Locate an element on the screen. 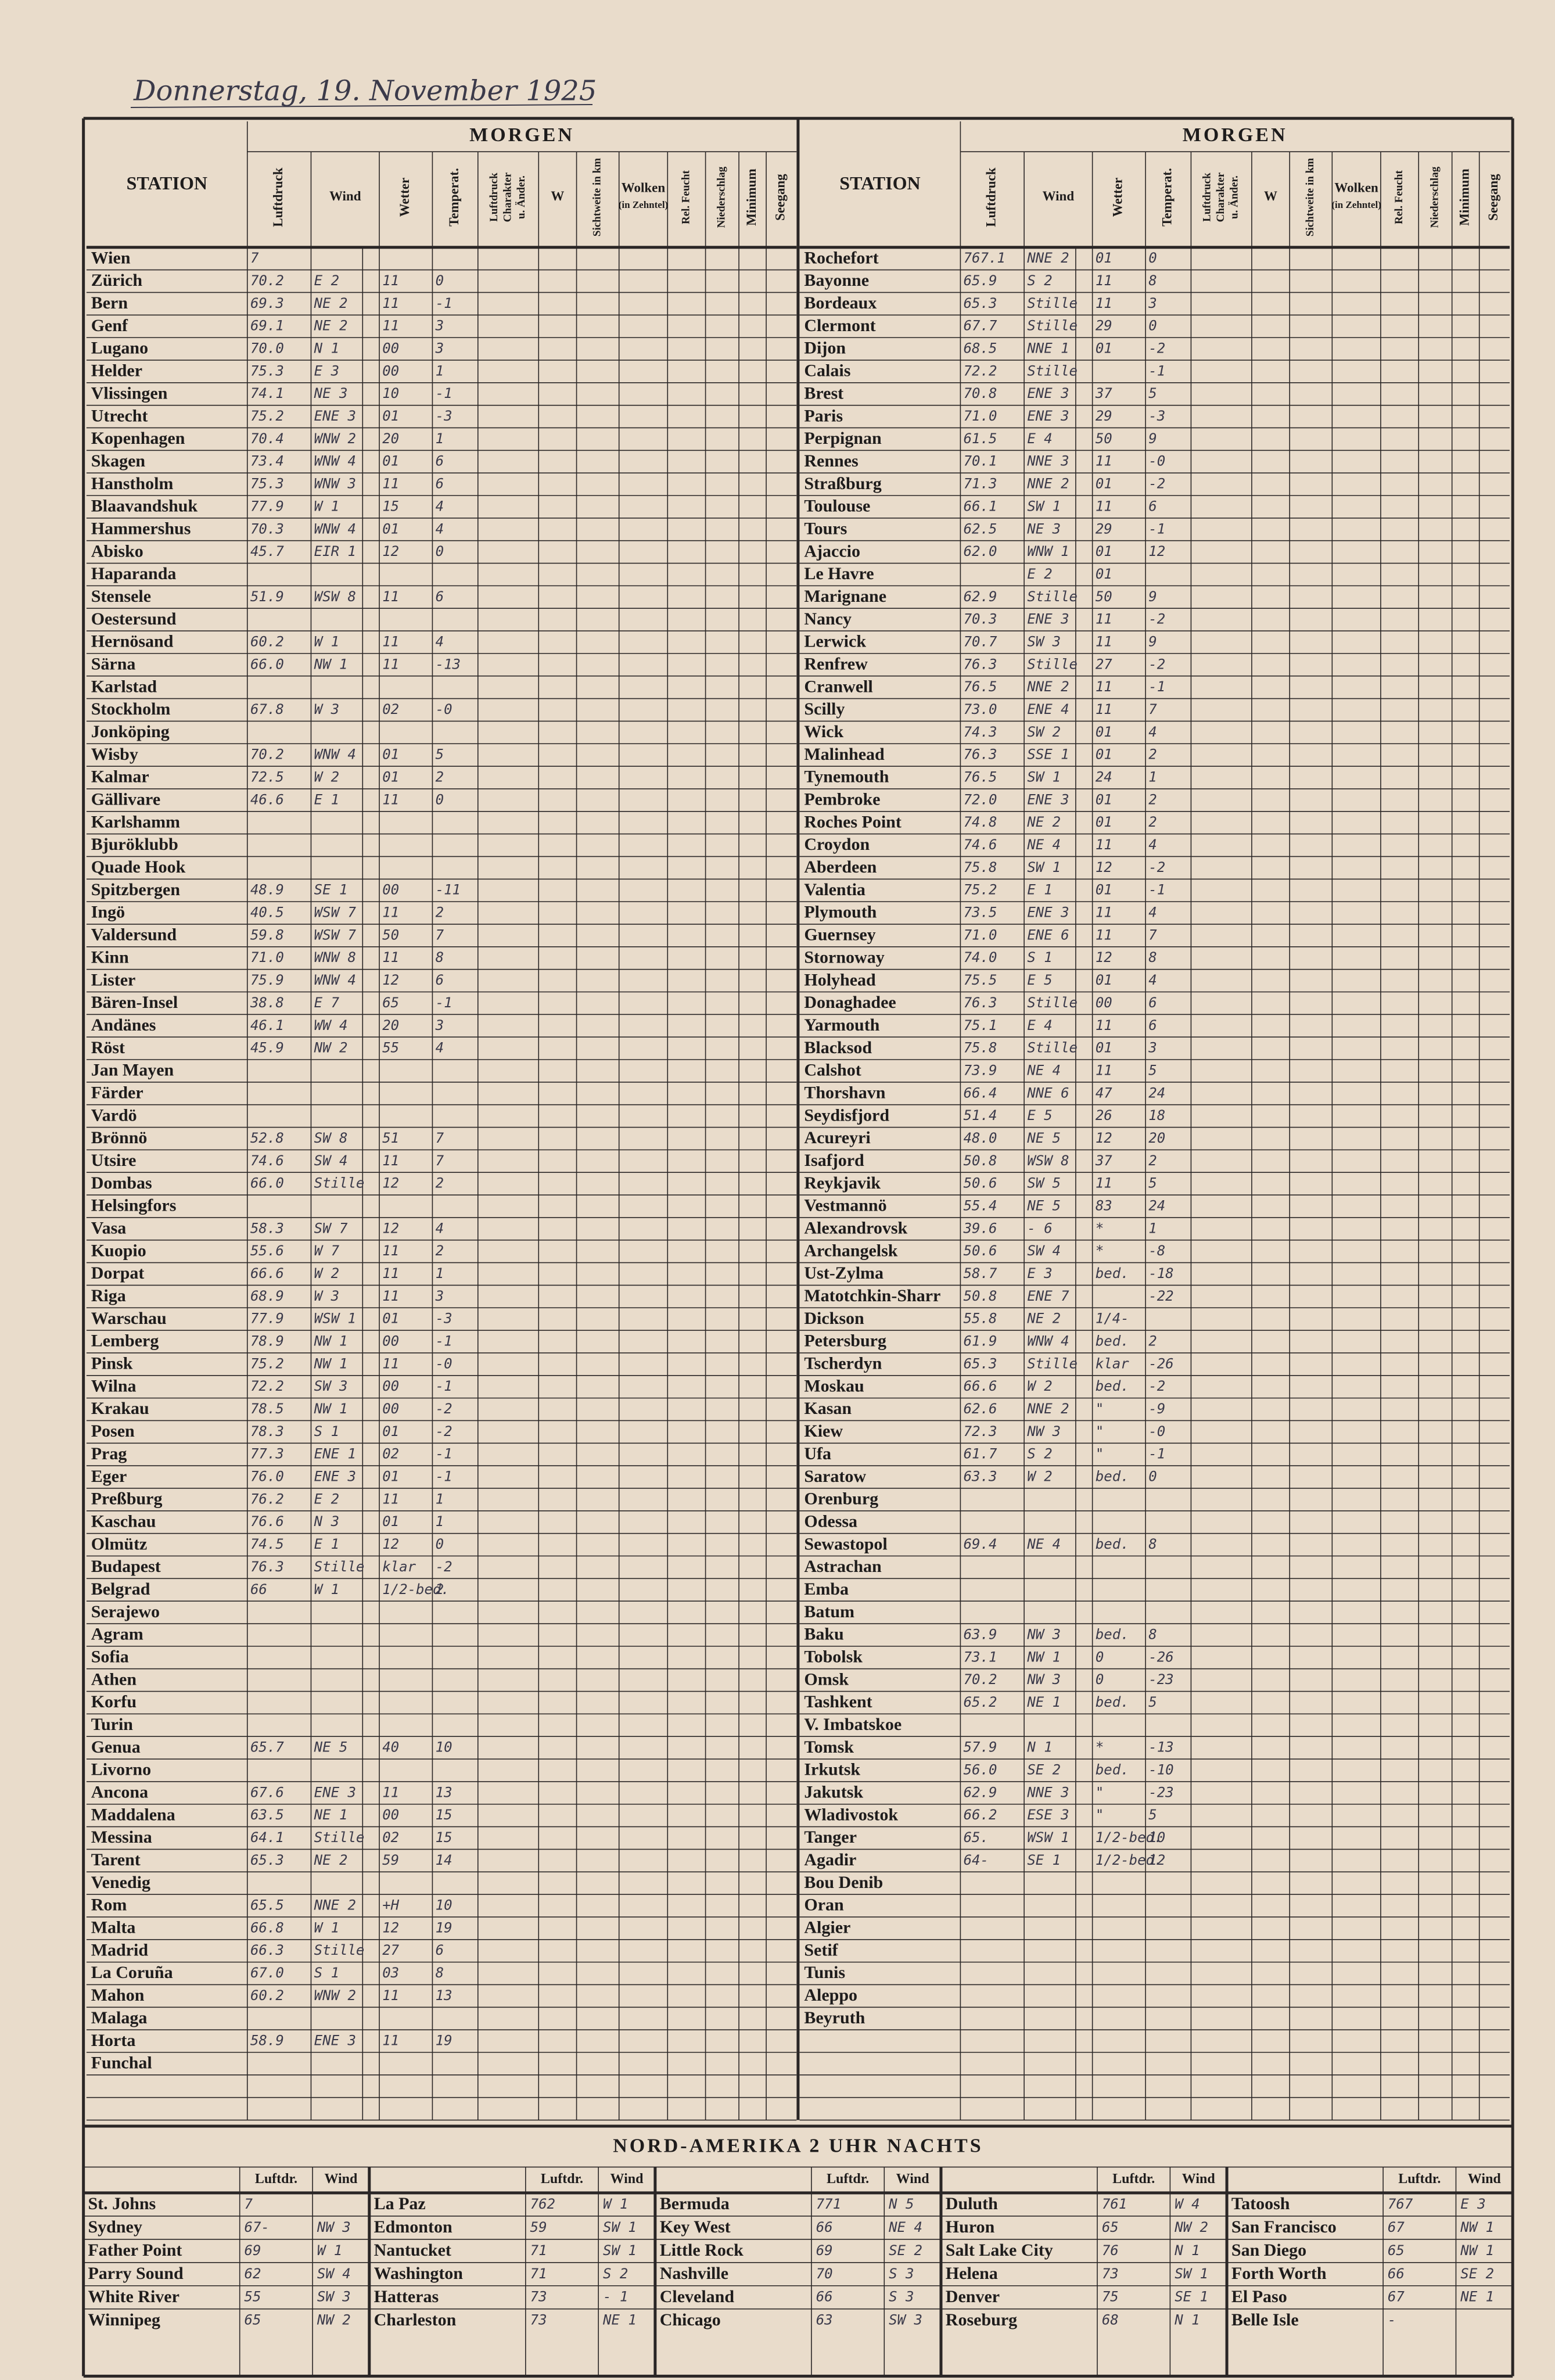  station-name: Riga is located at coordinates (108, 1296).